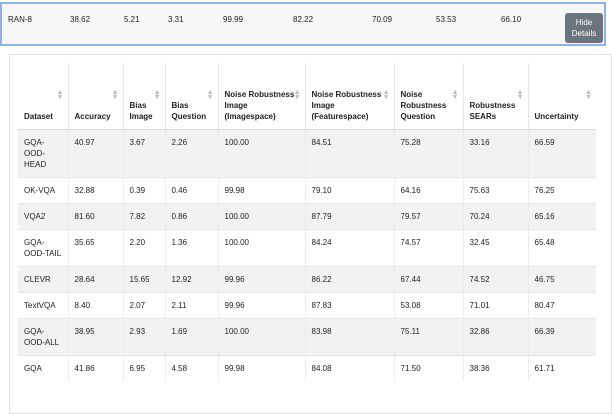  What do you see at coordinates (80, 19) in the screenshot?
I see `summary-cell: 38.62` at bounding box center [80, 19].